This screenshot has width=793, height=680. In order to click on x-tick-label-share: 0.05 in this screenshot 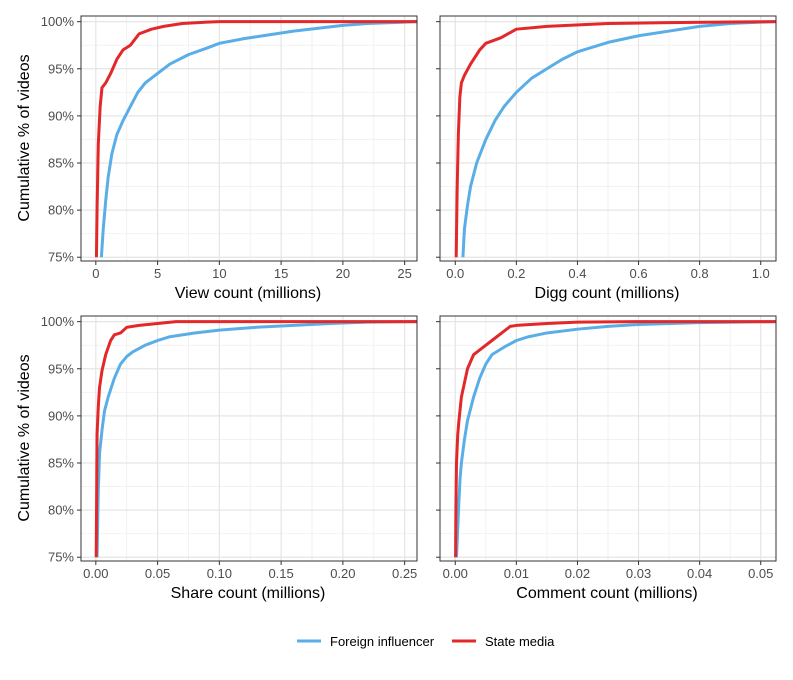, I will do `click(157, 573)`.